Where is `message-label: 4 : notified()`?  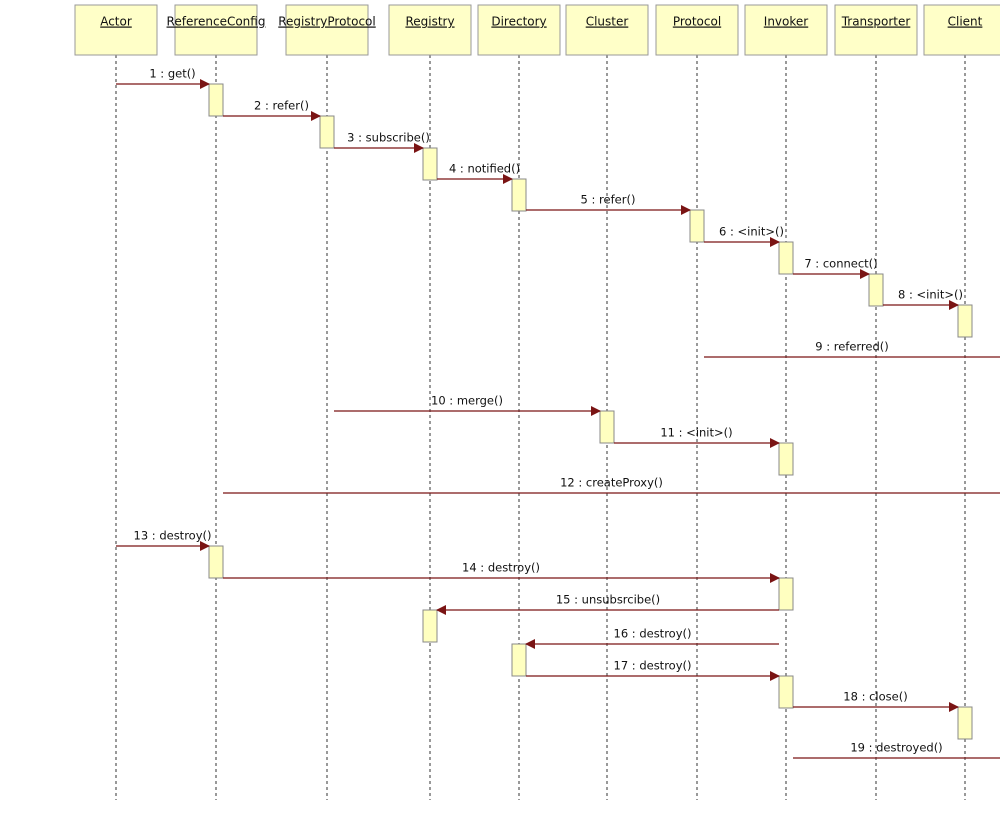
message-label: 4 : notified() is located at coordinates (484, 169).